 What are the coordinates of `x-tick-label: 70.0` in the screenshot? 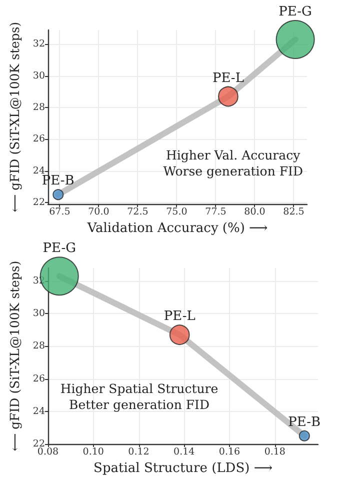 It's located at (99, 212).